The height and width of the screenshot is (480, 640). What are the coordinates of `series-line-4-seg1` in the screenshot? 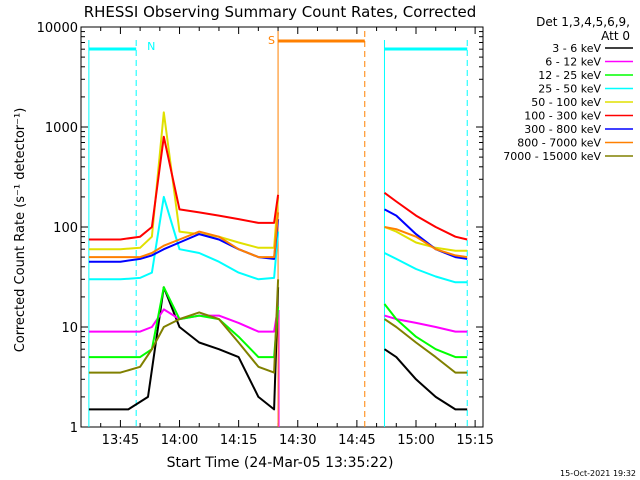 It's located at (426, 239).